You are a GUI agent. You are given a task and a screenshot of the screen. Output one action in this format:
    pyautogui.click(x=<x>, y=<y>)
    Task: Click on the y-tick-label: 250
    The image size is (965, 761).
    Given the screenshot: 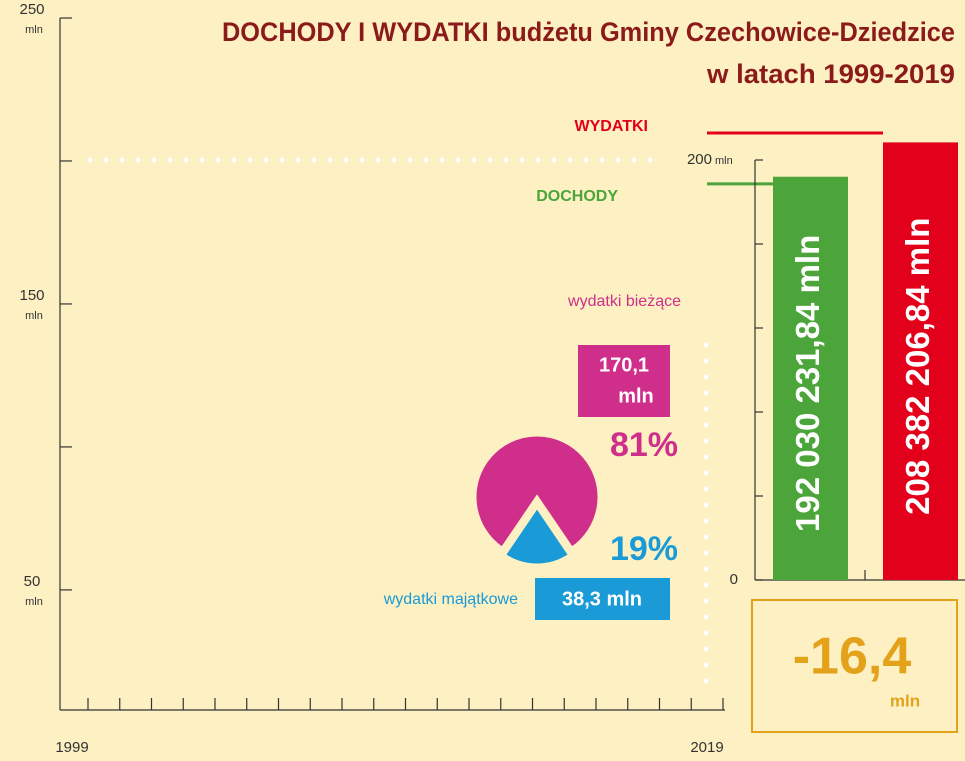 What is the action you would take?
    pyautogui.click(x=31, y=9)
    